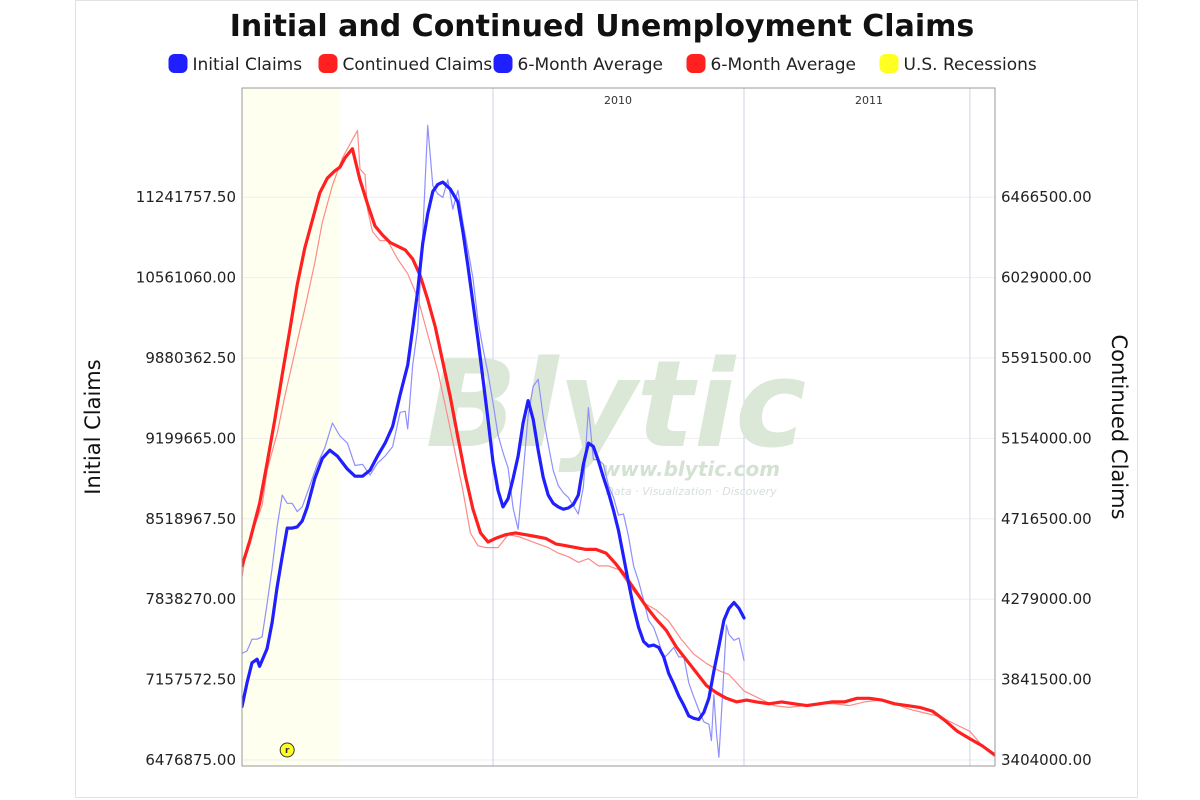 The height and width of the screenshot is (800, 1200). I want to click on right-tick-label: 4716500.00, so click(1046, 519).